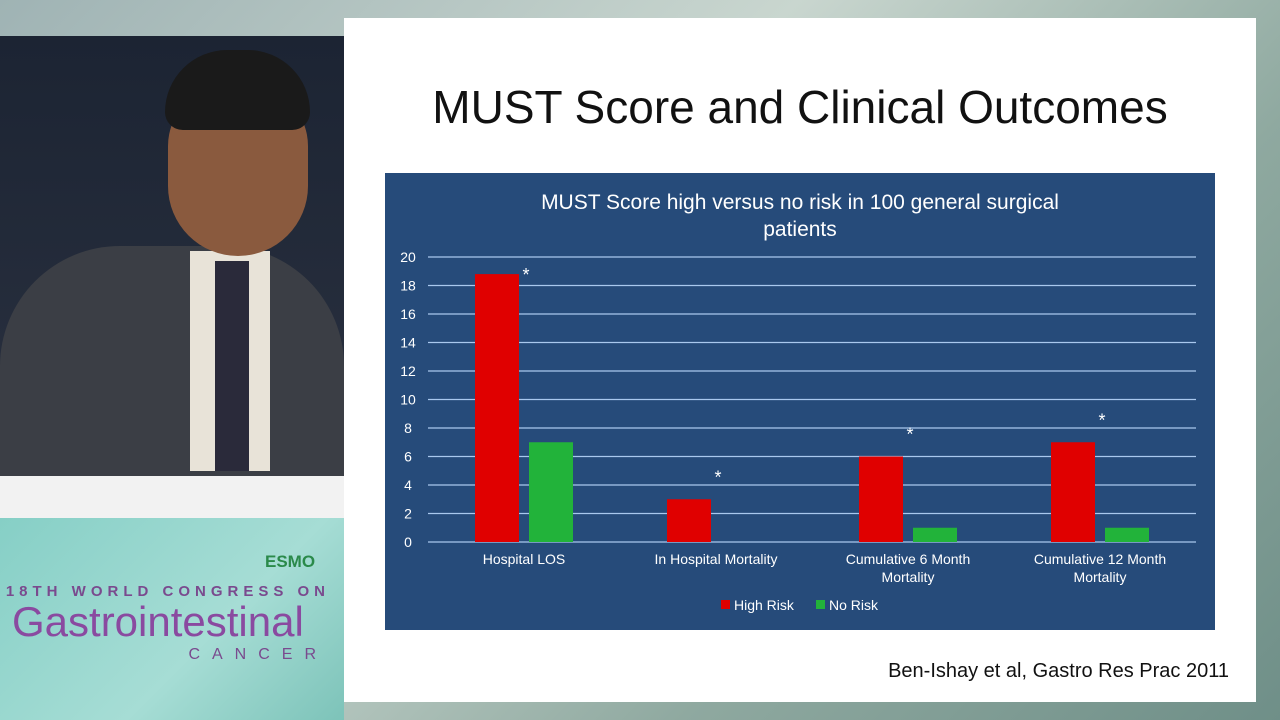  What do you see at coordinates (854, 605) in the screenshot?
I see `legend-label: No Risk` at bounding box center [854, 605].